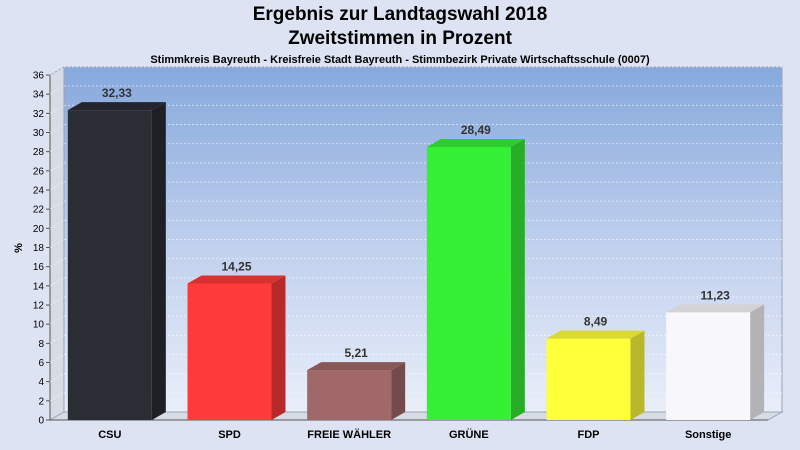 The image size is (800, 450). Describe the element at coordinates (596, 322) in the screenshot. I see `data-label: 8,49` at that location.